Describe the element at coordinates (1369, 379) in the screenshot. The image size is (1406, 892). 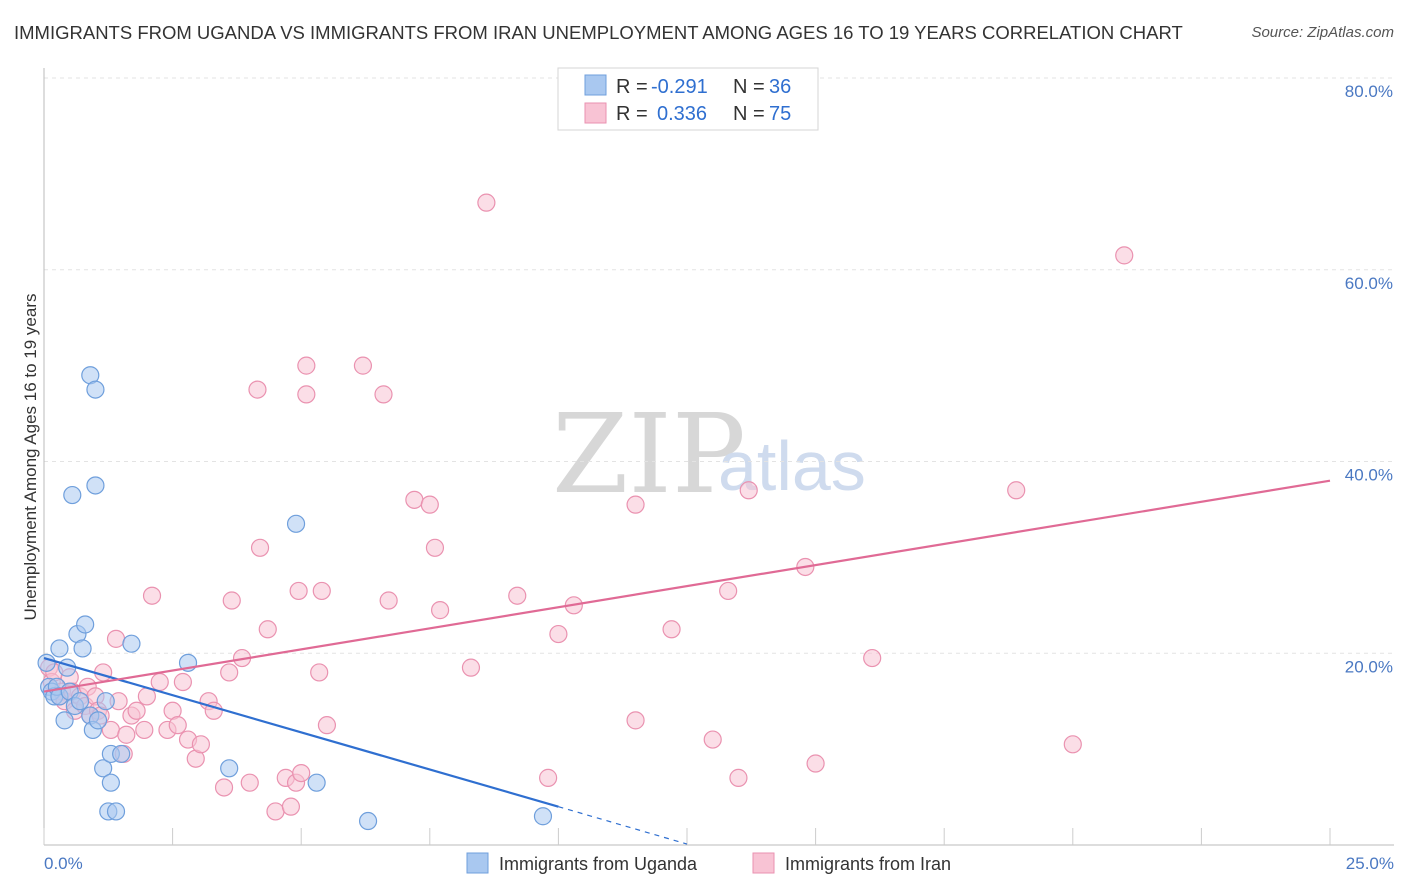
I see `y-tick-labels: 20.0% 40.0% 60.0% 80.0%` at that location.